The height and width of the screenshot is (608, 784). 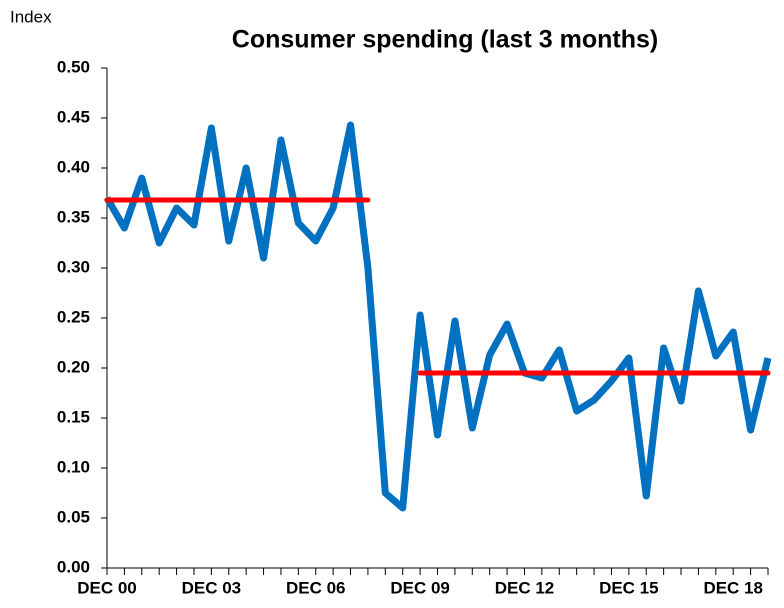 What do you see at coordinates (73, 116) in the screenshot?
I see `y-tick-label: 0.45` at bounding box center [73, 116].